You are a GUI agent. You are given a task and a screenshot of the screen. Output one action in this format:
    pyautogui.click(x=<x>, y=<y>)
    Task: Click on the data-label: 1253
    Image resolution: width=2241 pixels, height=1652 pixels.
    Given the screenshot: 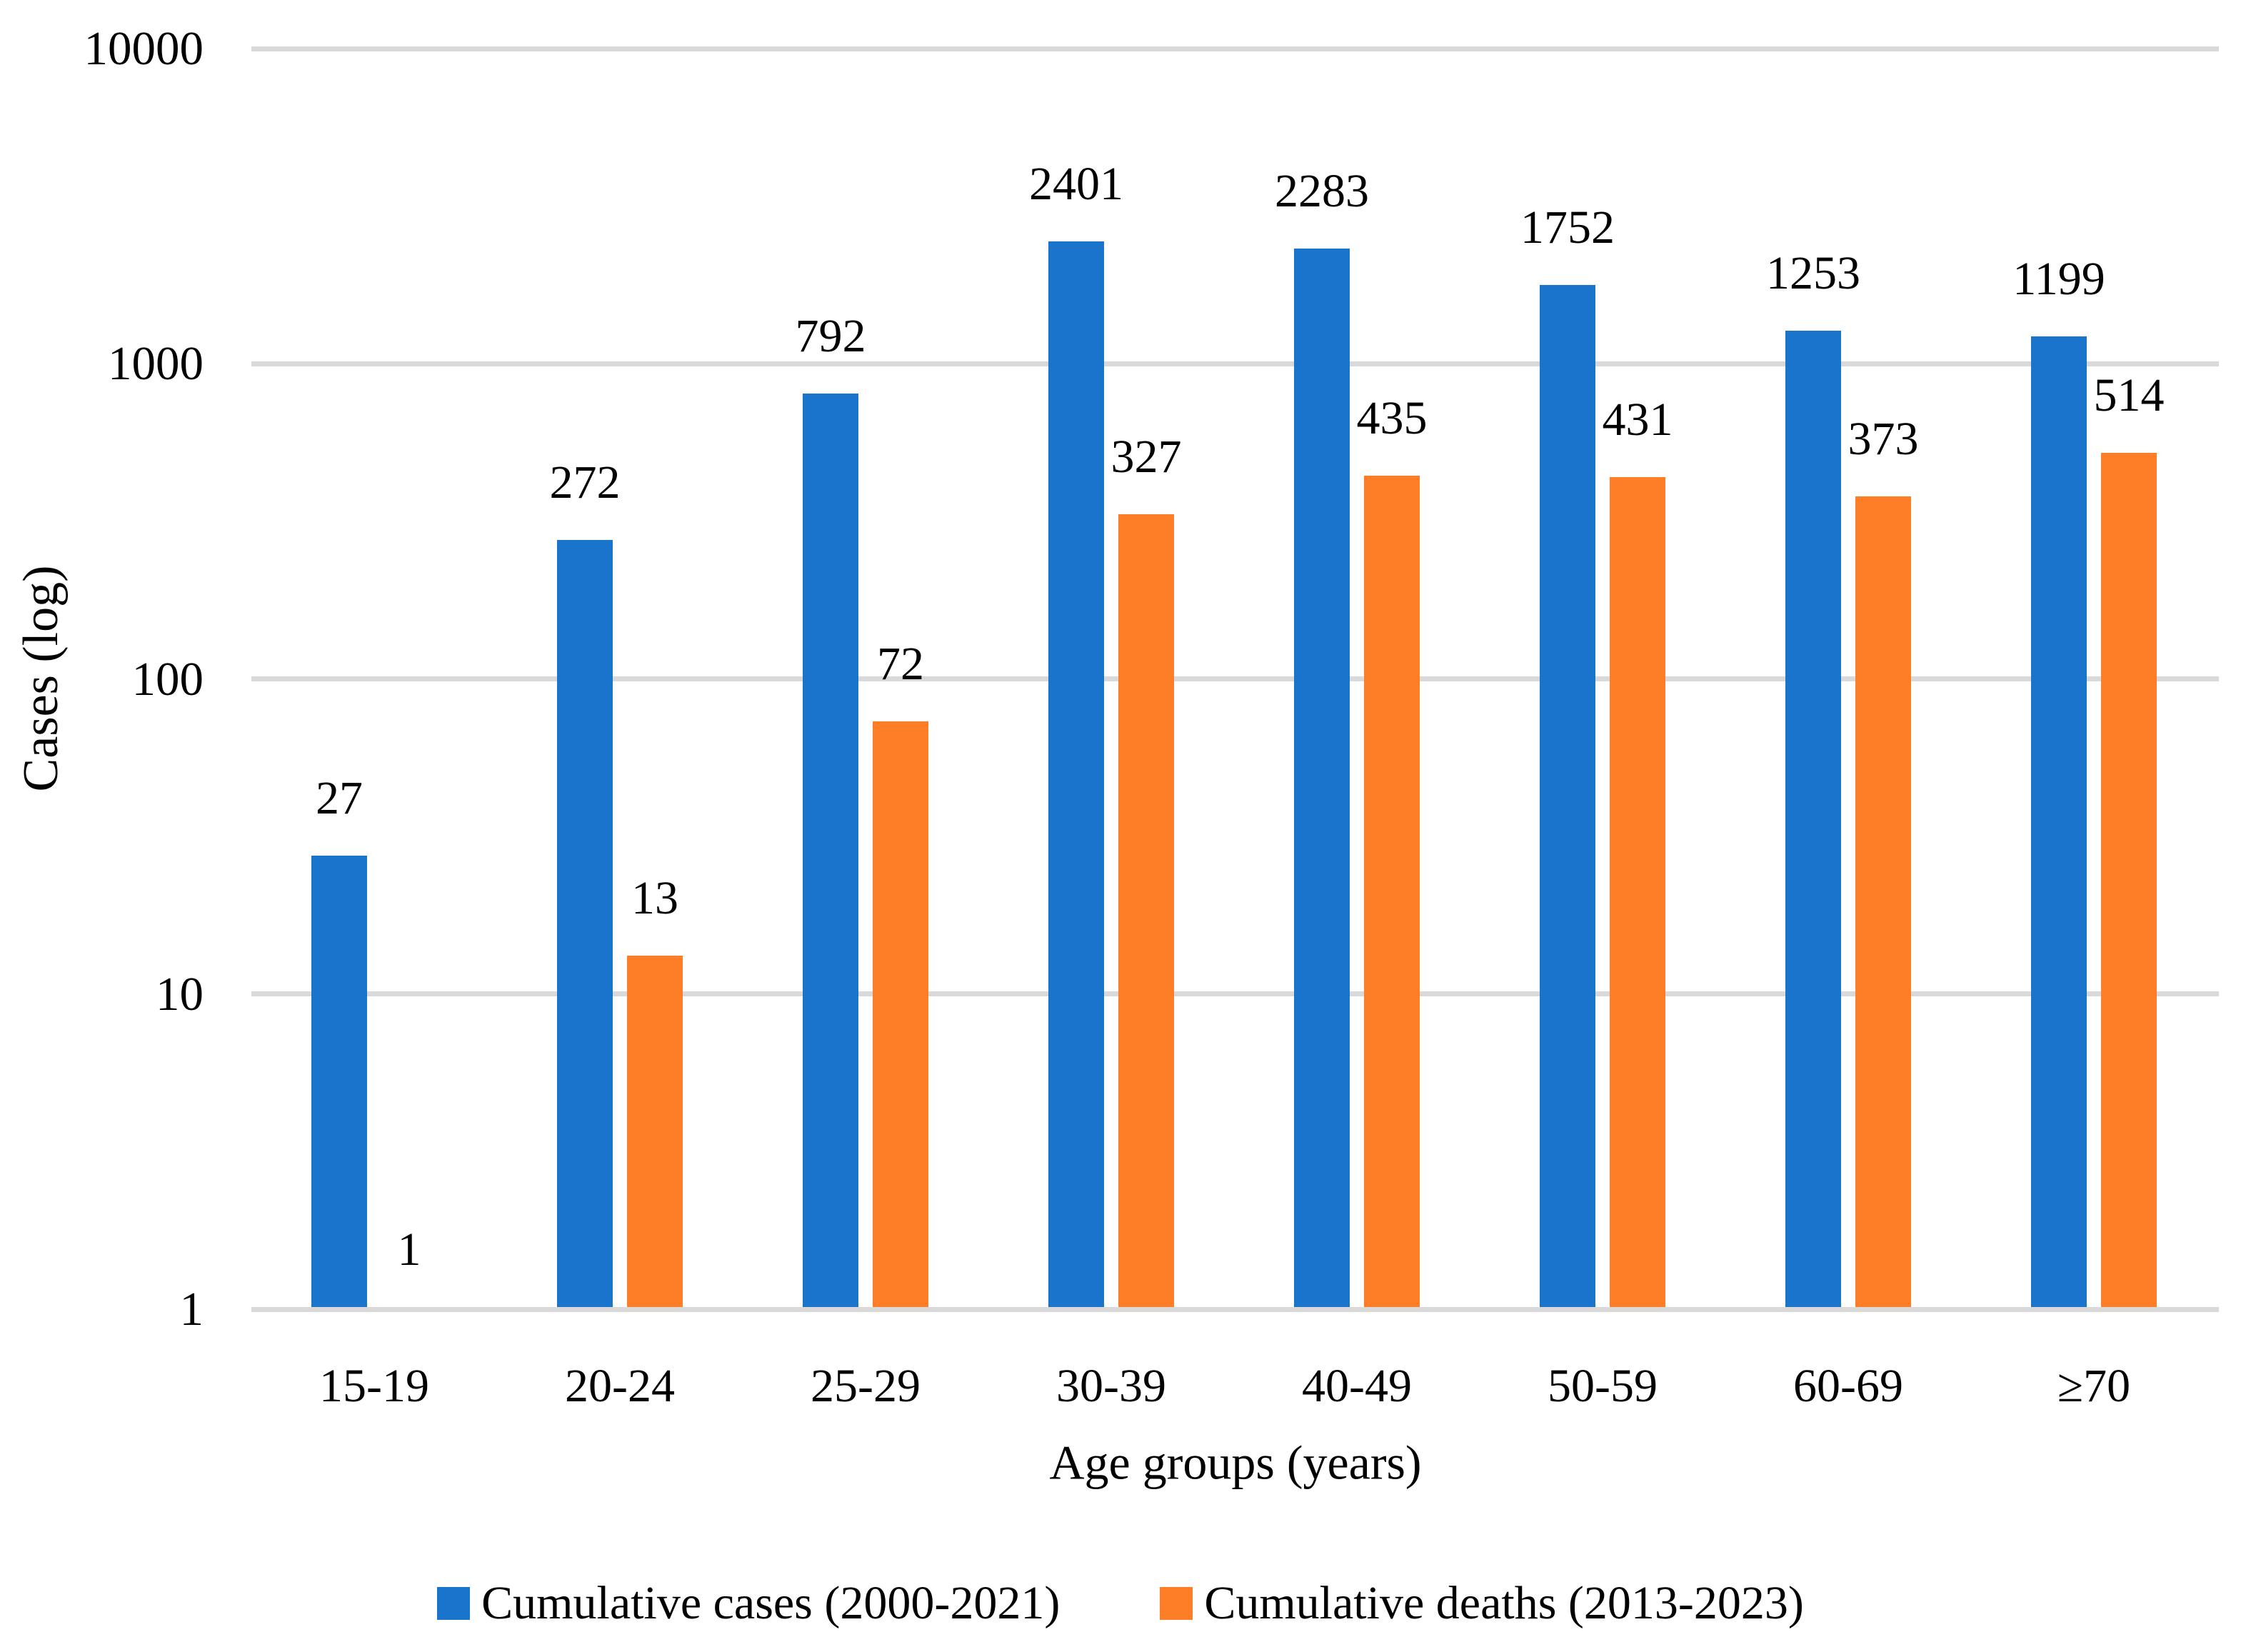 What is the action you would take?
    pyautogui.click(x=1813, y=273)
    